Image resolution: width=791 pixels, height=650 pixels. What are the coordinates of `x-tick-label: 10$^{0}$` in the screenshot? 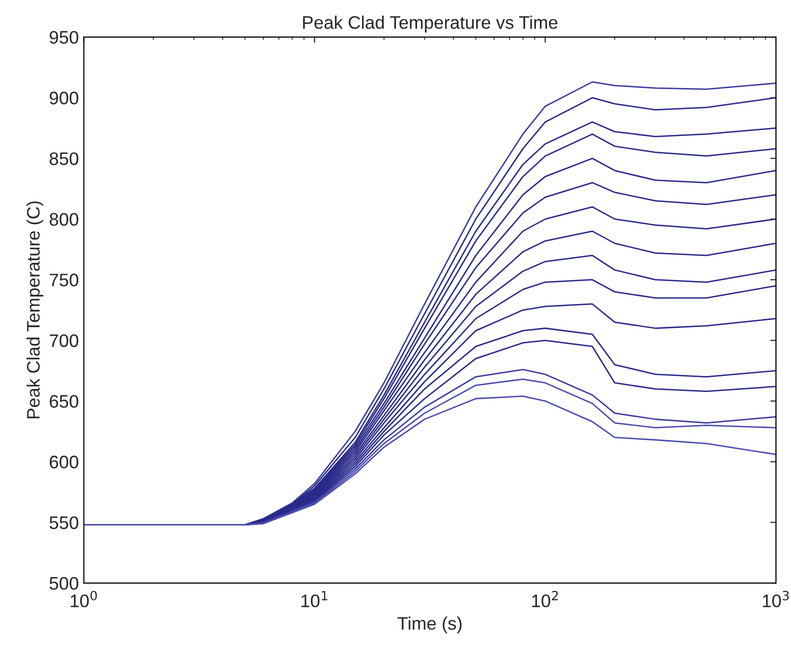 It's located at (83, 599).